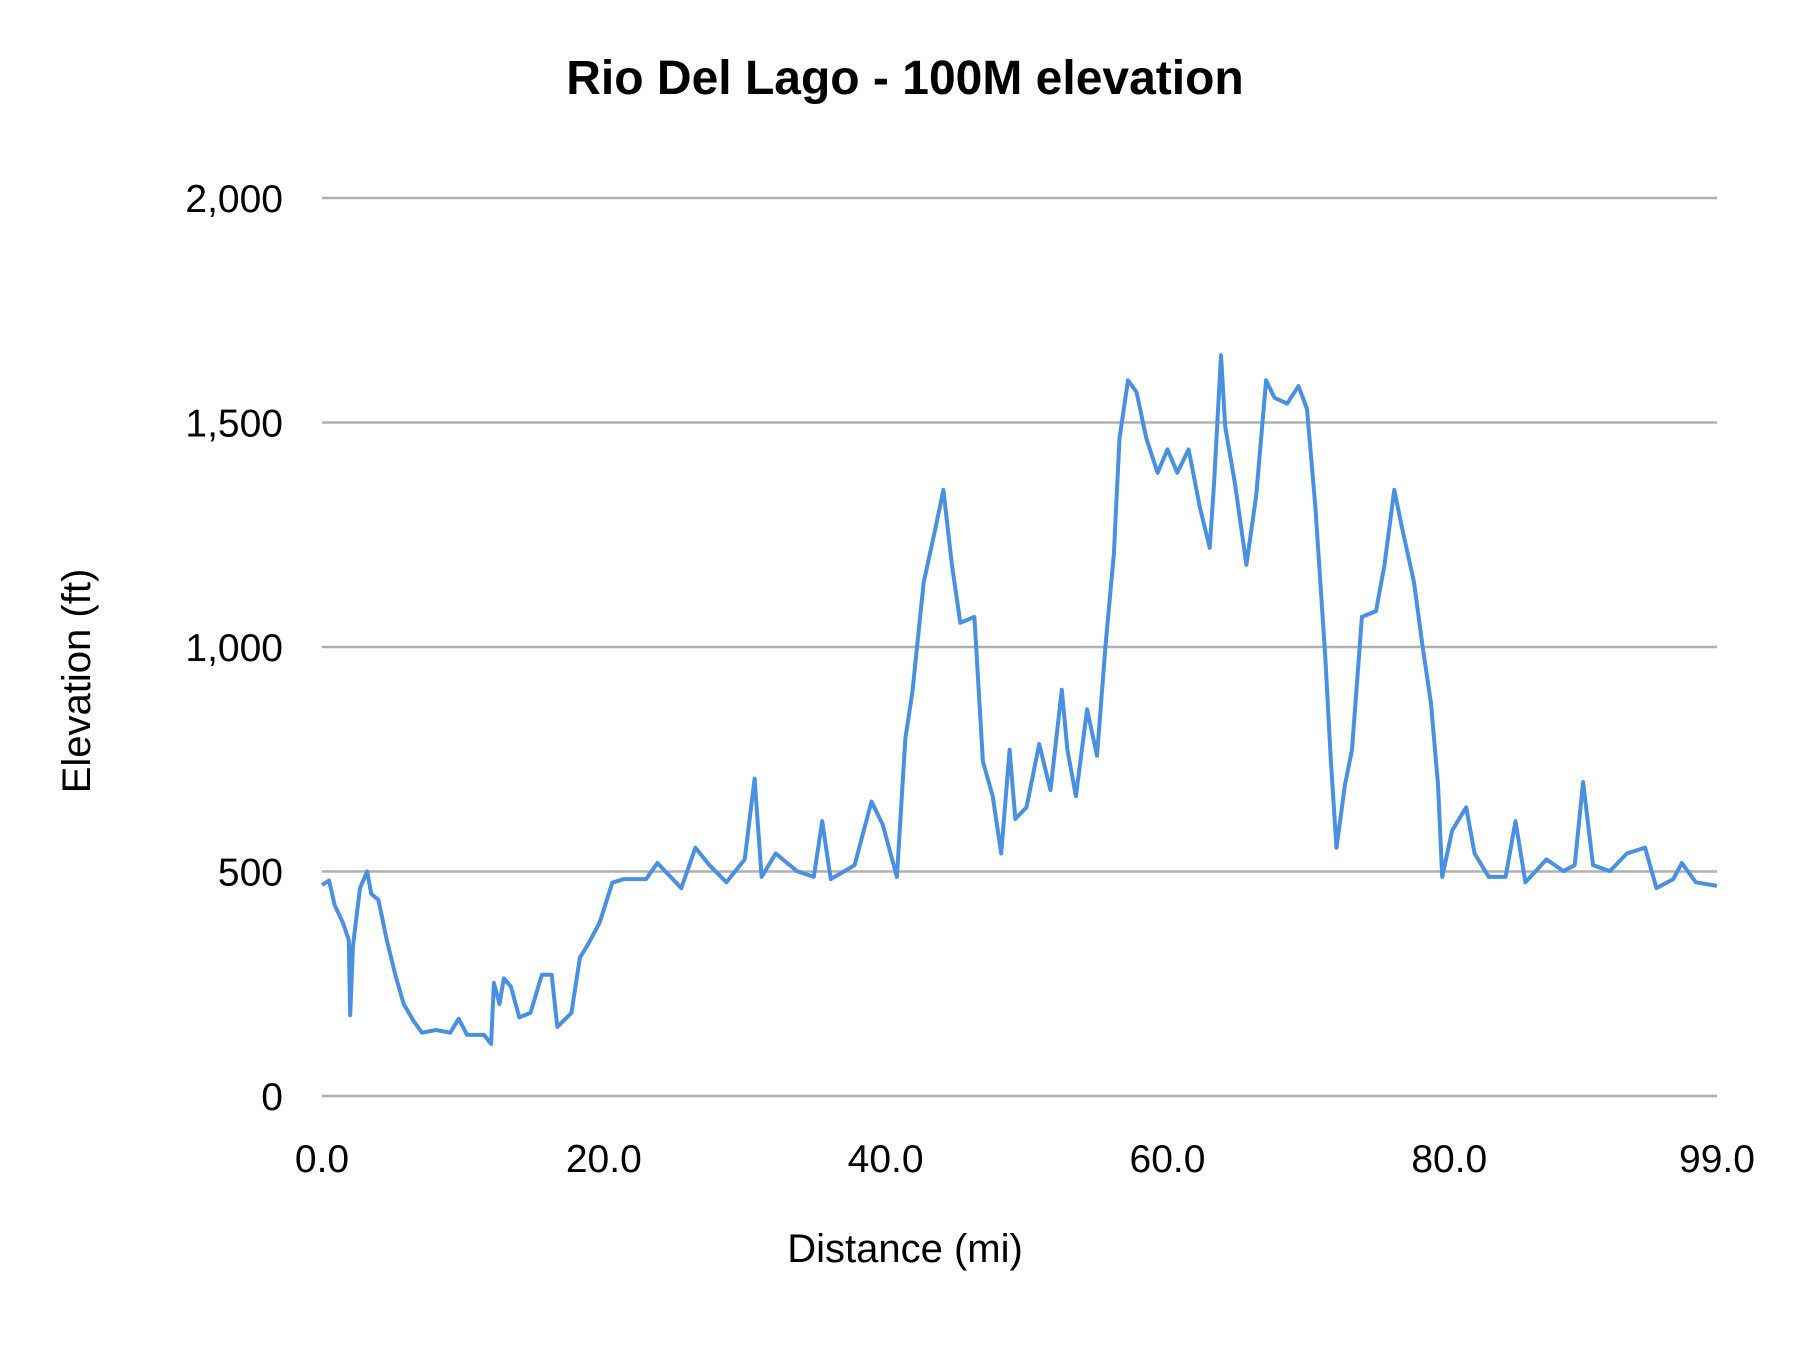 The width and height of the screenshot is (1800, 1350). Describe the element at coordinates (905, 1249) in the screenshot. I see `x-axis-title: Distance (mi)` at that location.